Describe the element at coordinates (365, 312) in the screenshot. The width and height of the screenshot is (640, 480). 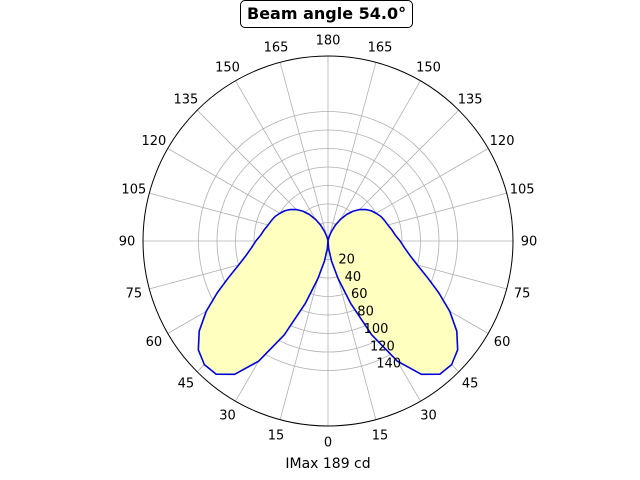
I see `radial-tick-label: 80` at that location.